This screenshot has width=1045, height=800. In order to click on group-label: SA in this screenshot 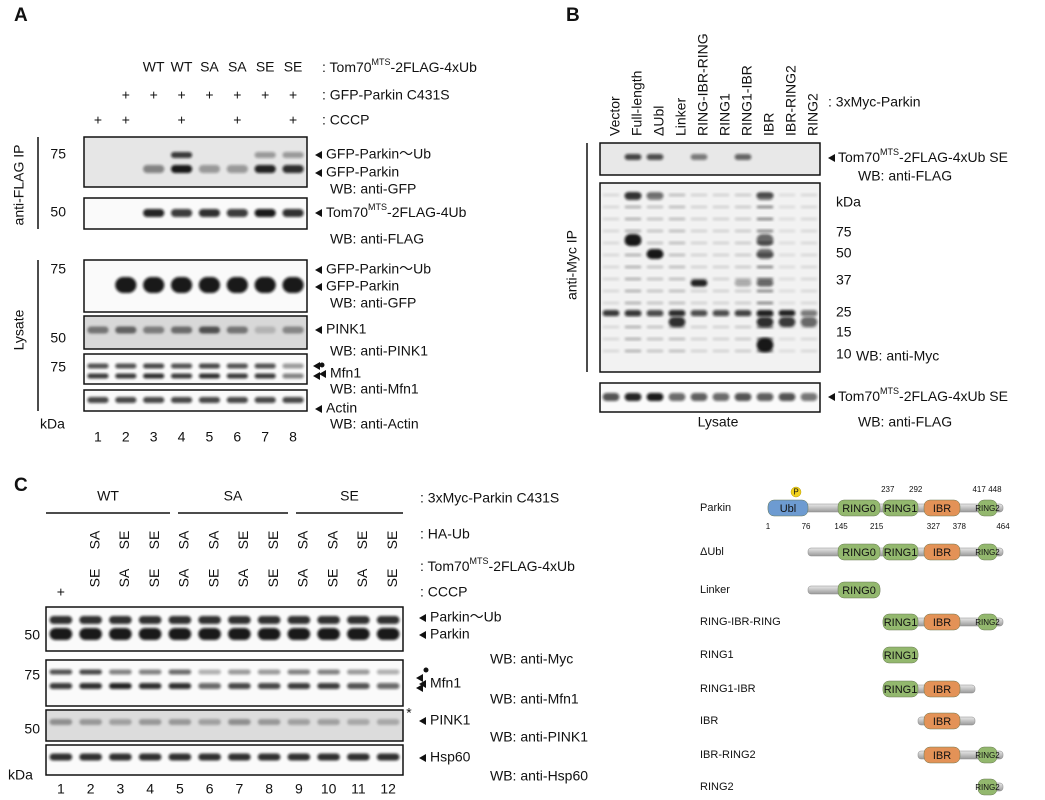, I will do `click(233, 496)`.